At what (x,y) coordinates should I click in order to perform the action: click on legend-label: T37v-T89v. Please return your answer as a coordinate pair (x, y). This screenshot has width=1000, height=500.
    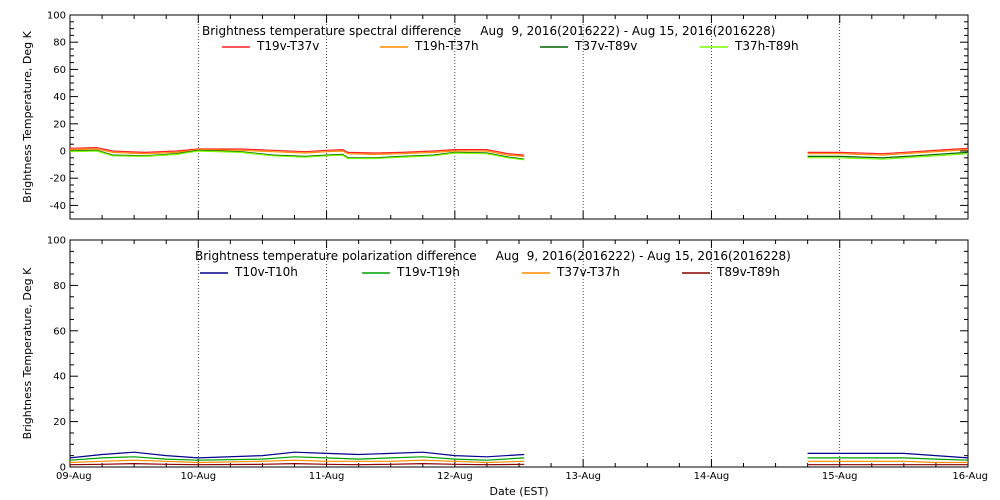
    Looking at the image, I should click on (605, 46).